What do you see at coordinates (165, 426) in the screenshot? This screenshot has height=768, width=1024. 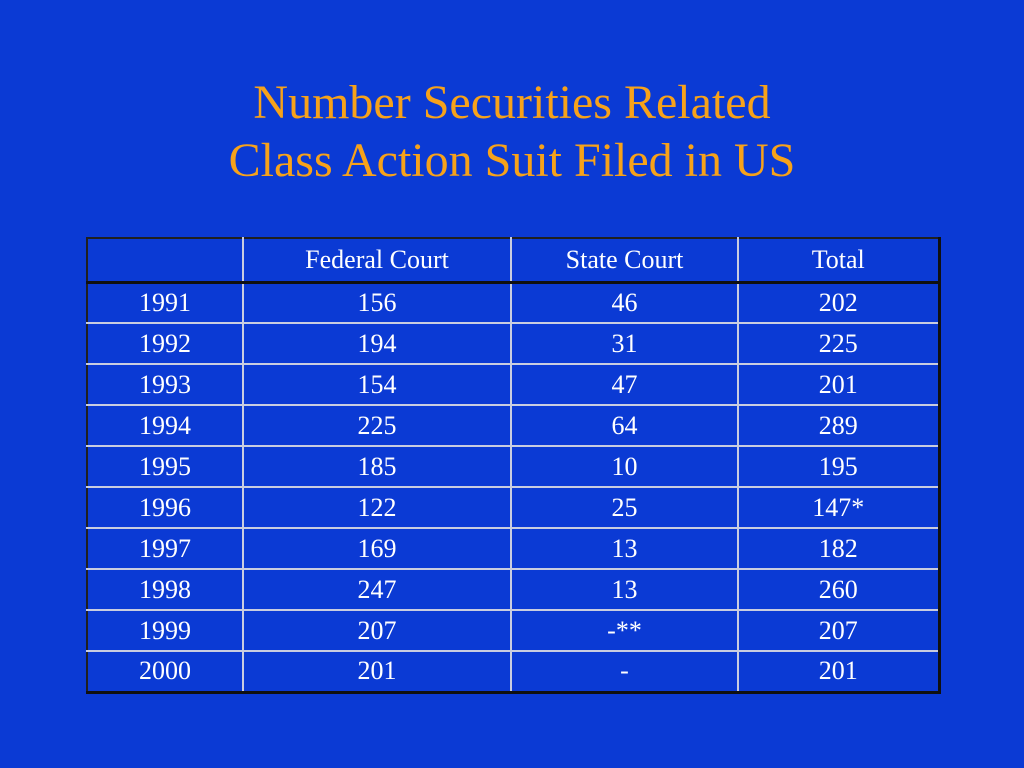 I see `year-cell: 1994` at bounding box center [165, 426].